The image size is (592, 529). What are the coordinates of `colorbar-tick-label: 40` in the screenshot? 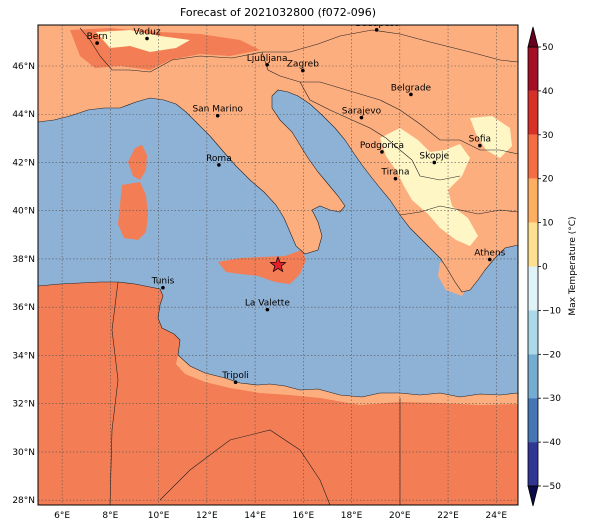 It's located at (548, 92).